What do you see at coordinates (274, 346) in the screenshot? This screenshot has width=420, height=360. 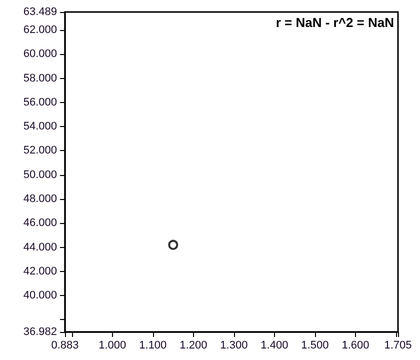 I see `x-tick-label: 1.400` at bounding box center [274, 346].